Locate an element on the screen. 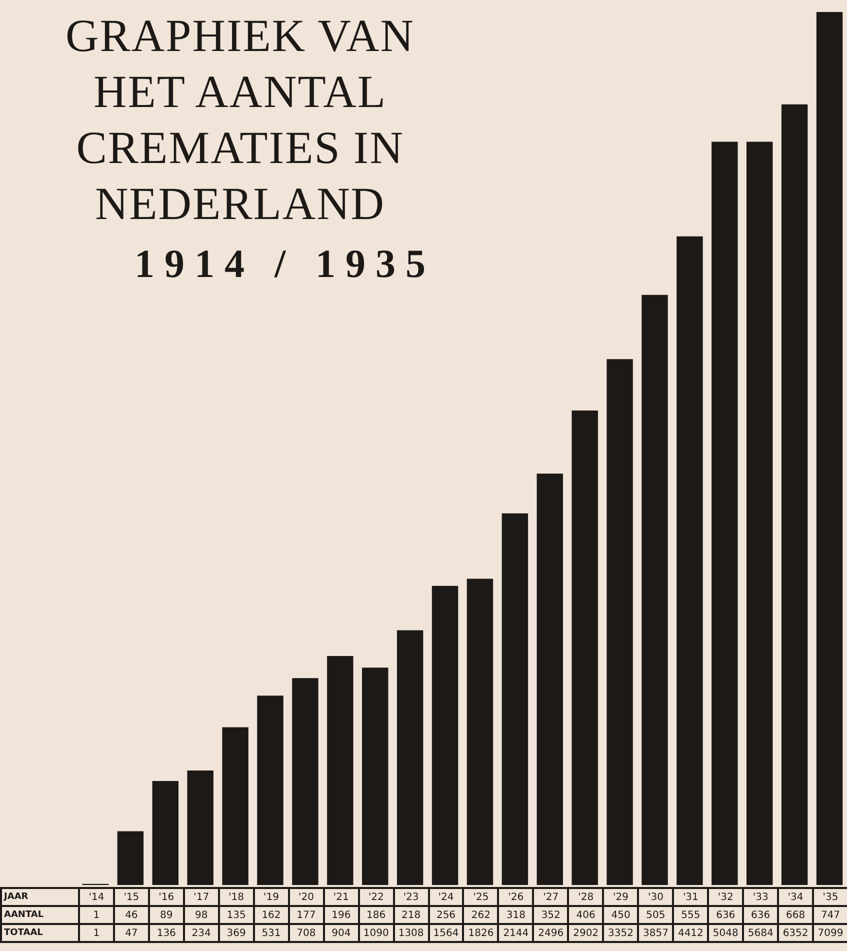  data-label: 162 is located at coordinates (271, 915).